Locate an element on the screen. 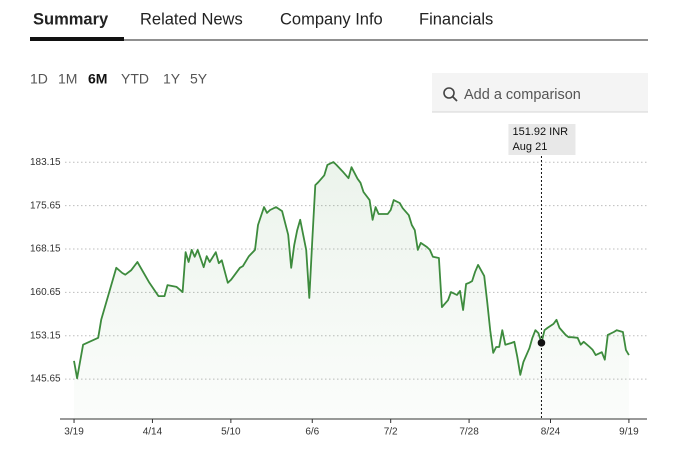 This screenshot has width=696, height=459. range-button: 1D is located at coordinates (39, 79).